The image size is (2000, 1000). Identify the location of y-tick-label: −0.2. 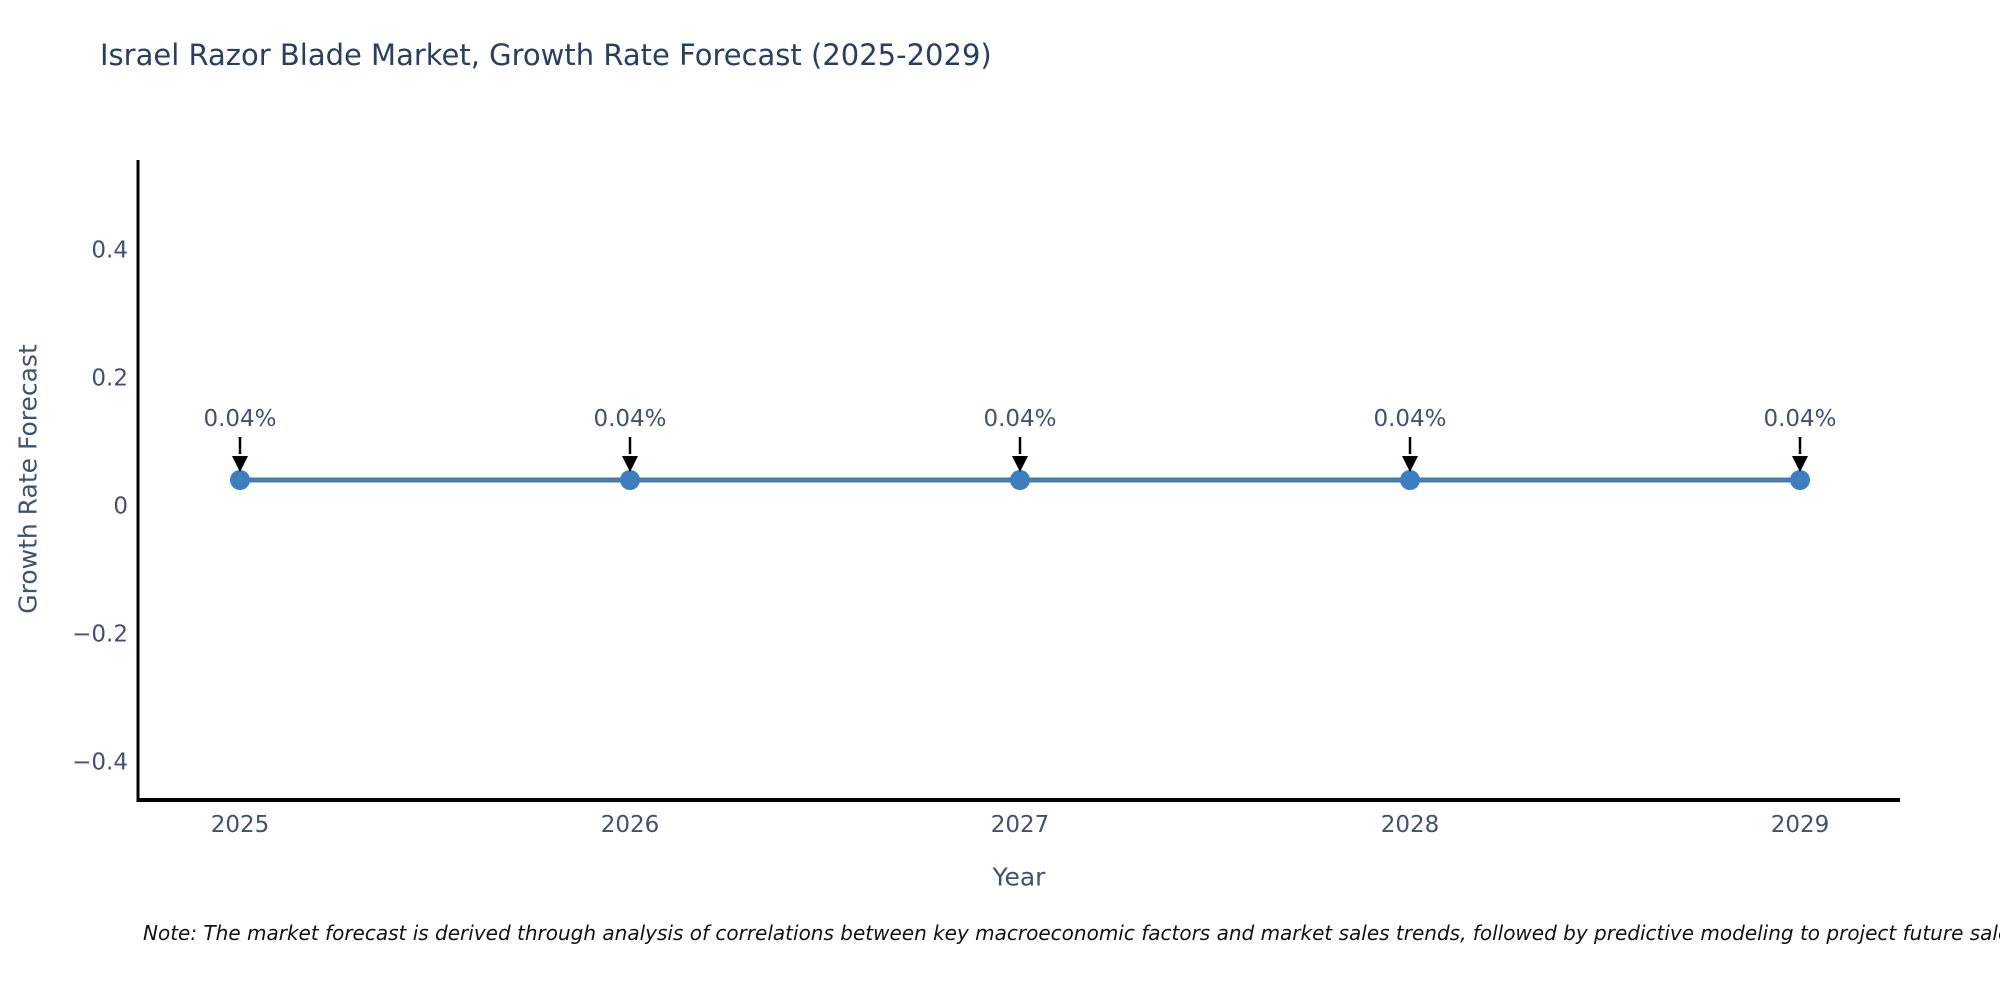
(100, 635).